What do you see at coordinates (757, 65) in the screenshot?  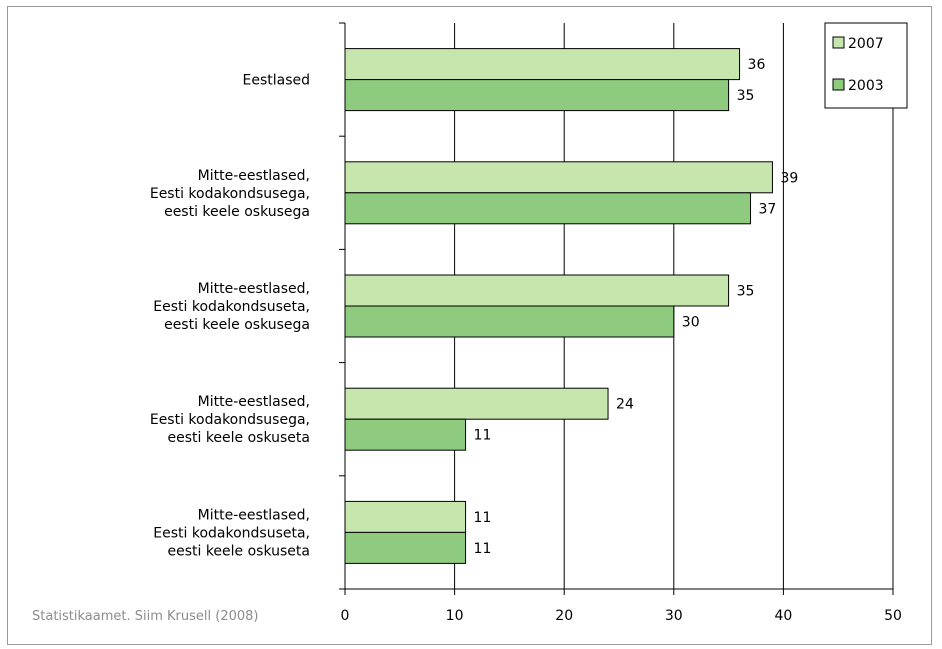 I see `data-label: 36` at bounding box center [757, 65].